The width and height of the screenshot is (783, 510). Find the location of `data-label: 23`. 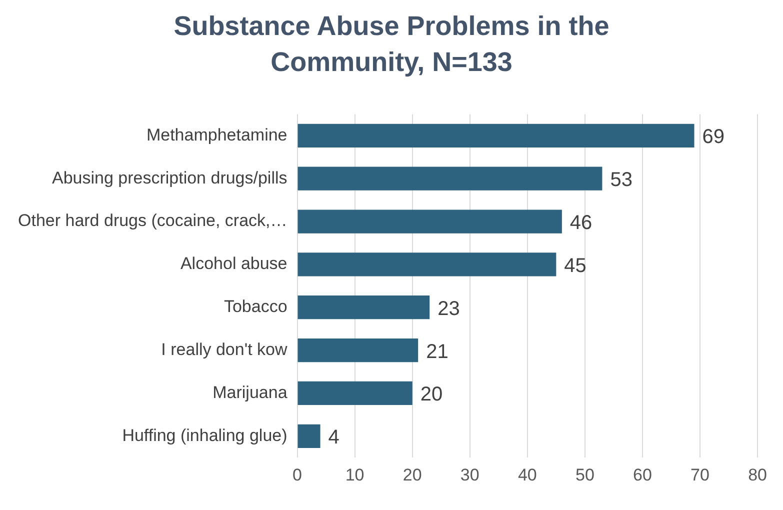

data-label: 23 is located at coordinates (449, 309).